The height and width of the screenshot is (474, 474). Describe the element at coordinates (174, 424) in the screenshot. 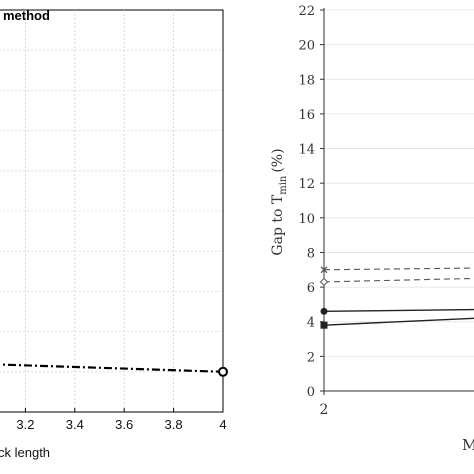

I see `left-x-tick-label: 3.8` at that location.